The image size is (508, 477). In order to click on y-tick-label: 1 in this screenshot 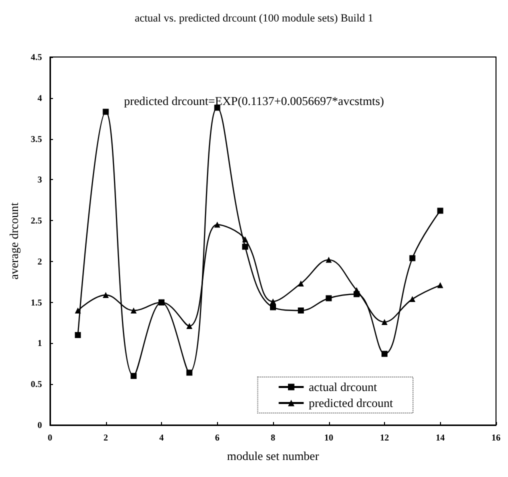, I will do `click(40, 343)`.